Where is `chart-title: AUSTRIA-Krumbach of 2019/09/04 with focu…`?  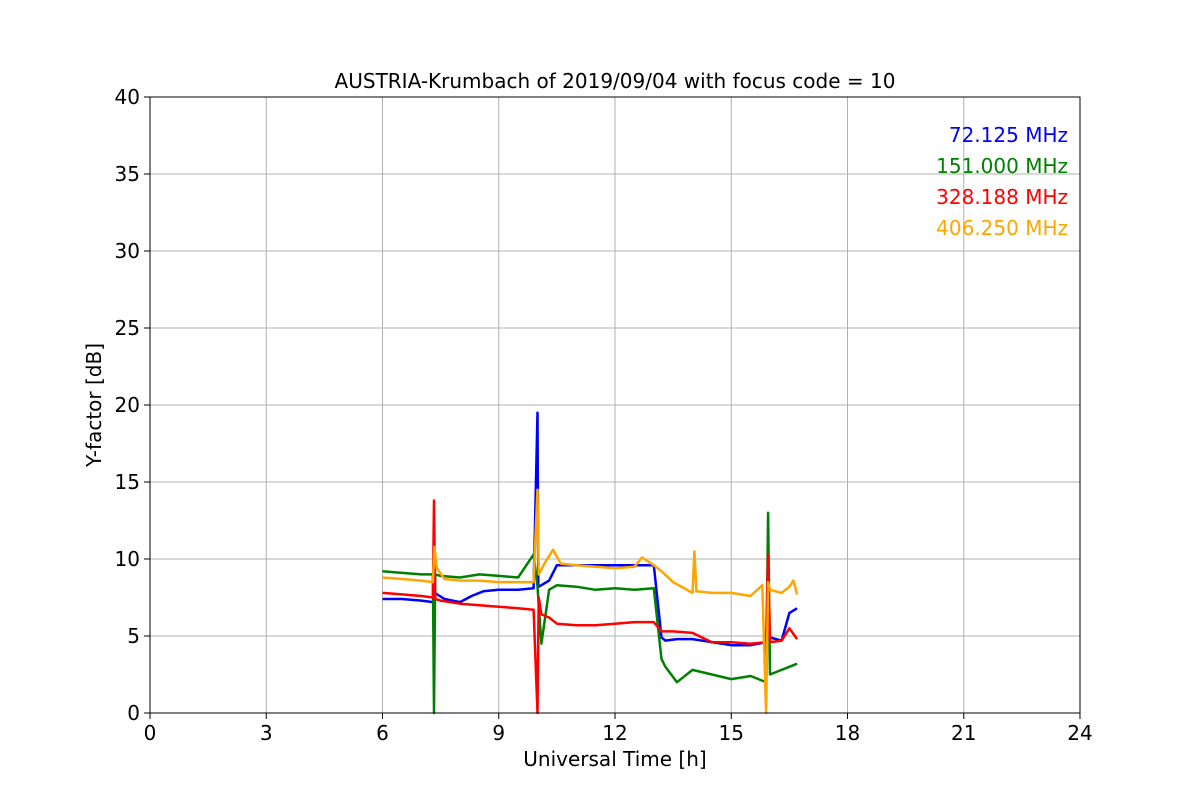 chart-title: AUSTRIA-Krumbach of 2019/09/04 with focu… is located at coordinates (615, 81).